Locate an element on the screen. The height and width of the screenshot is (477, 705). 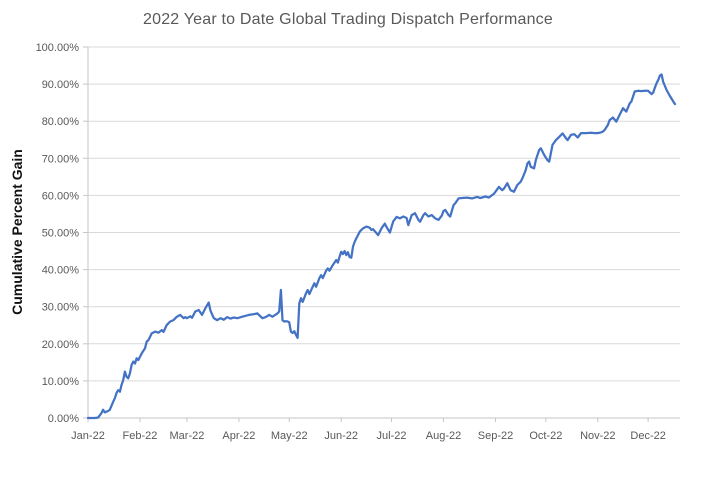
x-tick-label: Jun-22 is located at coordinates (341, 436).